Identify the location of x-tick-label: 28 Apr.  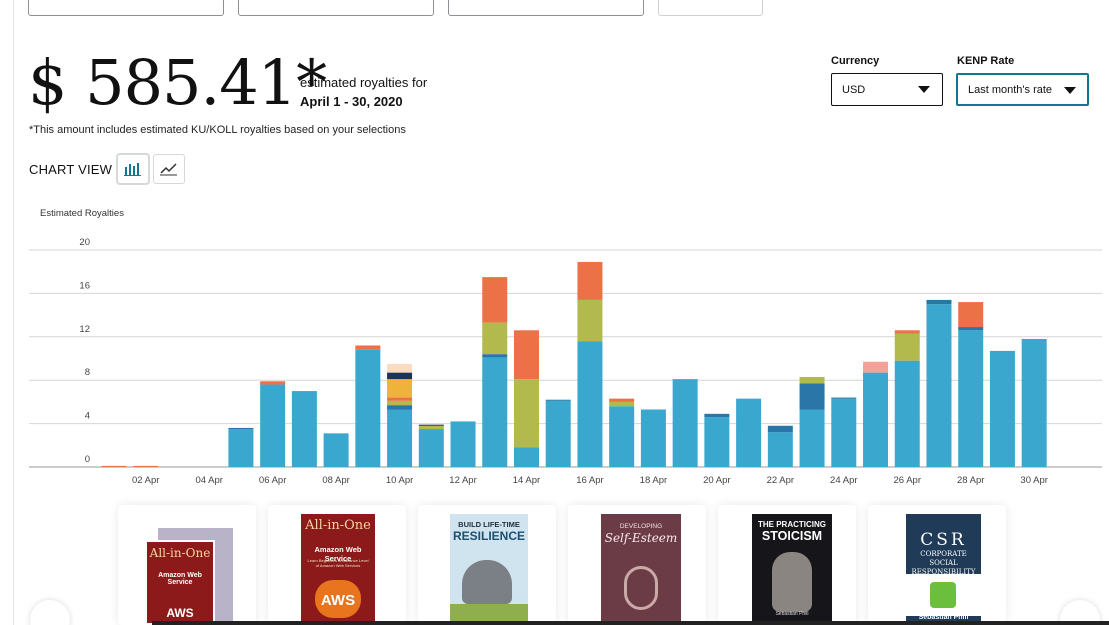
(970, 480).